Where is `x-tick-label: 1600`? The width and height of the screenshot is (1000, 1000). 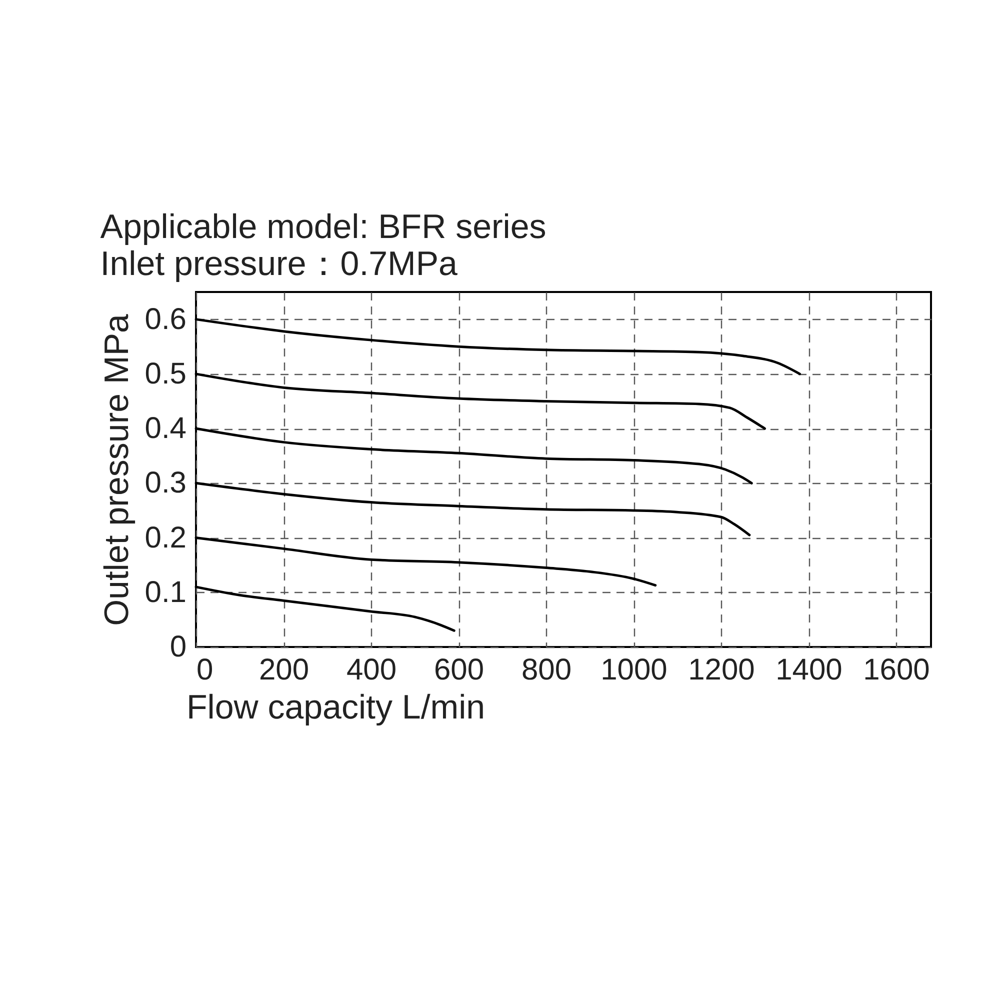
x-tick-label: 1600 is located at coordinates (896, 670).